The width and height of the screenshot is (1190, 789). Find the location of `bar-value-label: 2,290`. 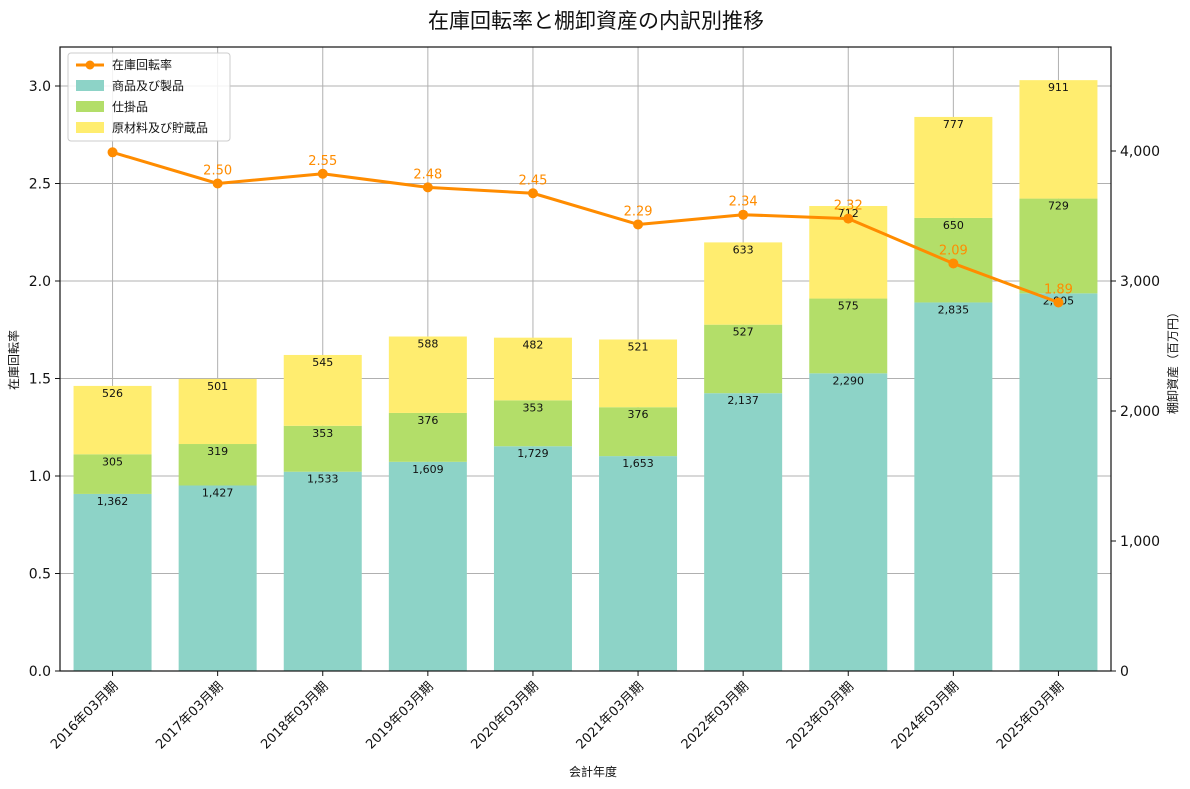

bar-value-label: 2,290 is located at coordinates (849, 380).